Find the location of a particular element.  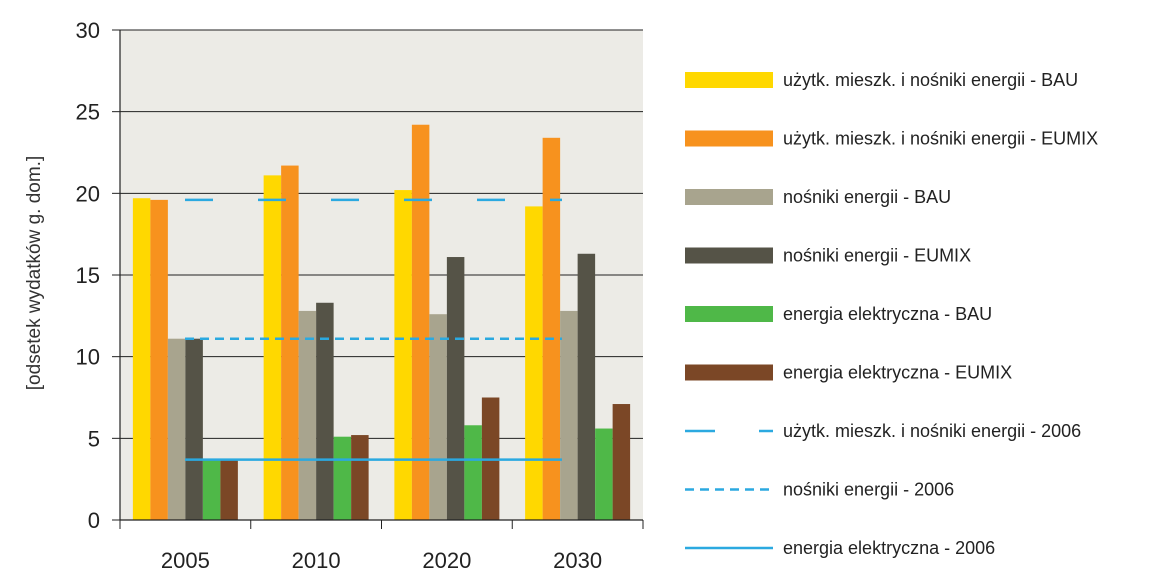

legend-label: użytk. mieszk. i nośniki energii - EUMIX is located at coordinates (940, 139).